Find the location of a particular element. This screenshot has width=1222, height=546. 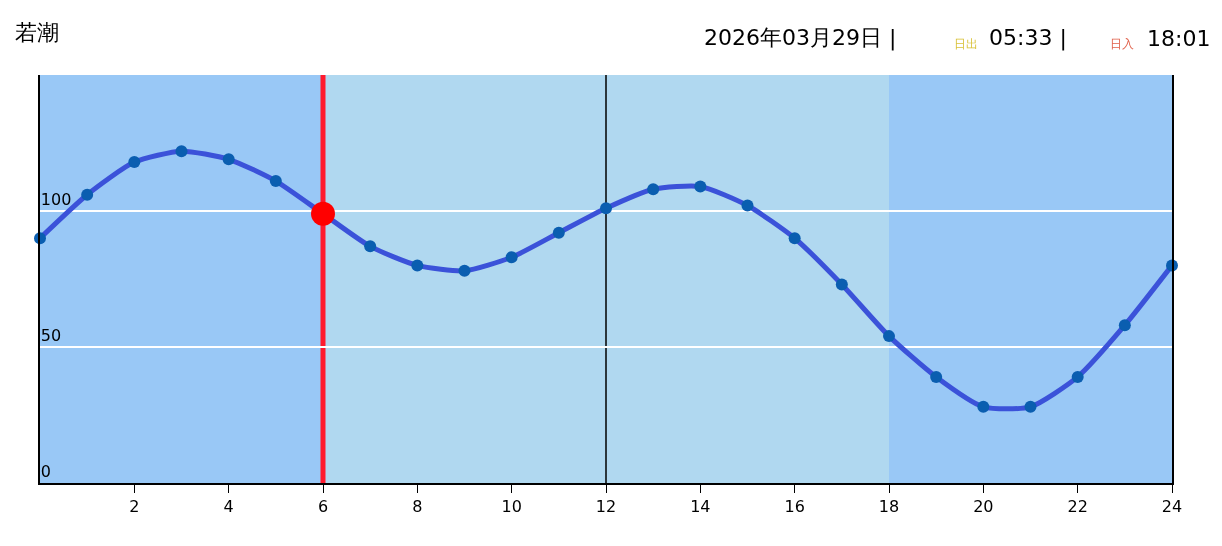

x-tick-label: 18 is located at coordinates (889, 507).